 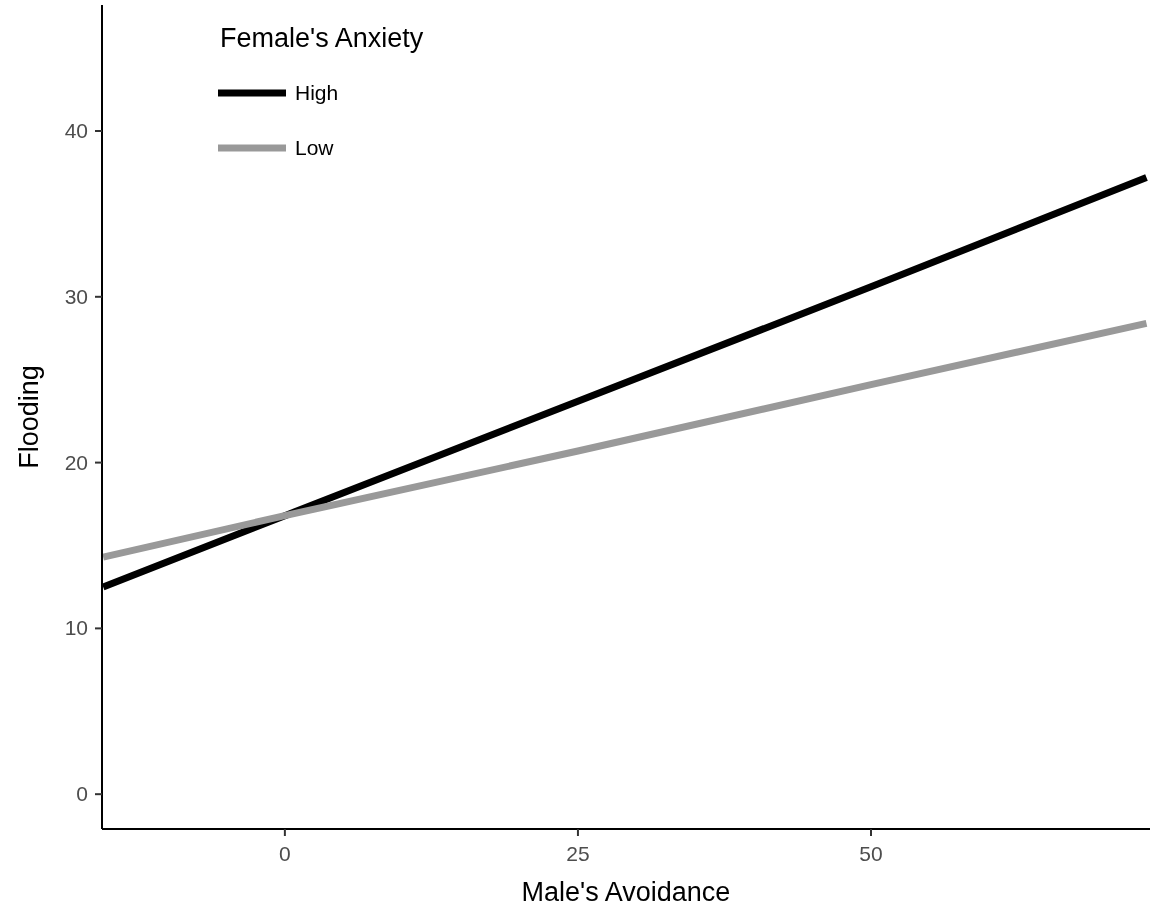 What do you see at coordinates (76, 296) in the screenshot?
I see `y-tick-label: 30` at bounding box center [76, 296].